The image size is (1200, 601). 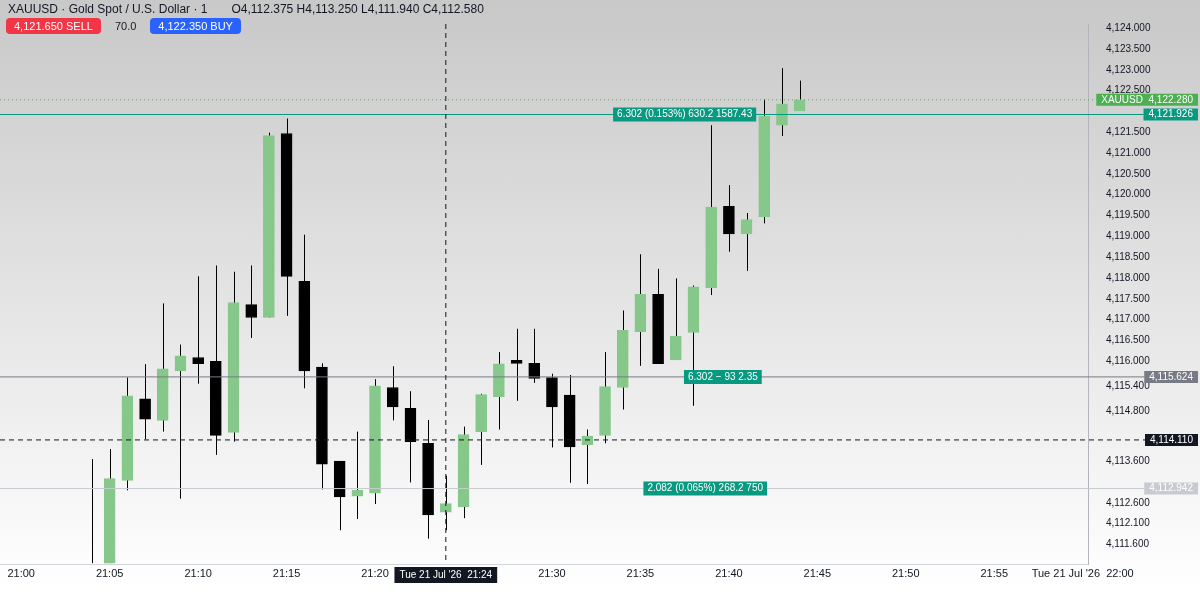 I want to click on ref-line-label: XAUUSD 4,122.280, so click(x=1147, y=99).